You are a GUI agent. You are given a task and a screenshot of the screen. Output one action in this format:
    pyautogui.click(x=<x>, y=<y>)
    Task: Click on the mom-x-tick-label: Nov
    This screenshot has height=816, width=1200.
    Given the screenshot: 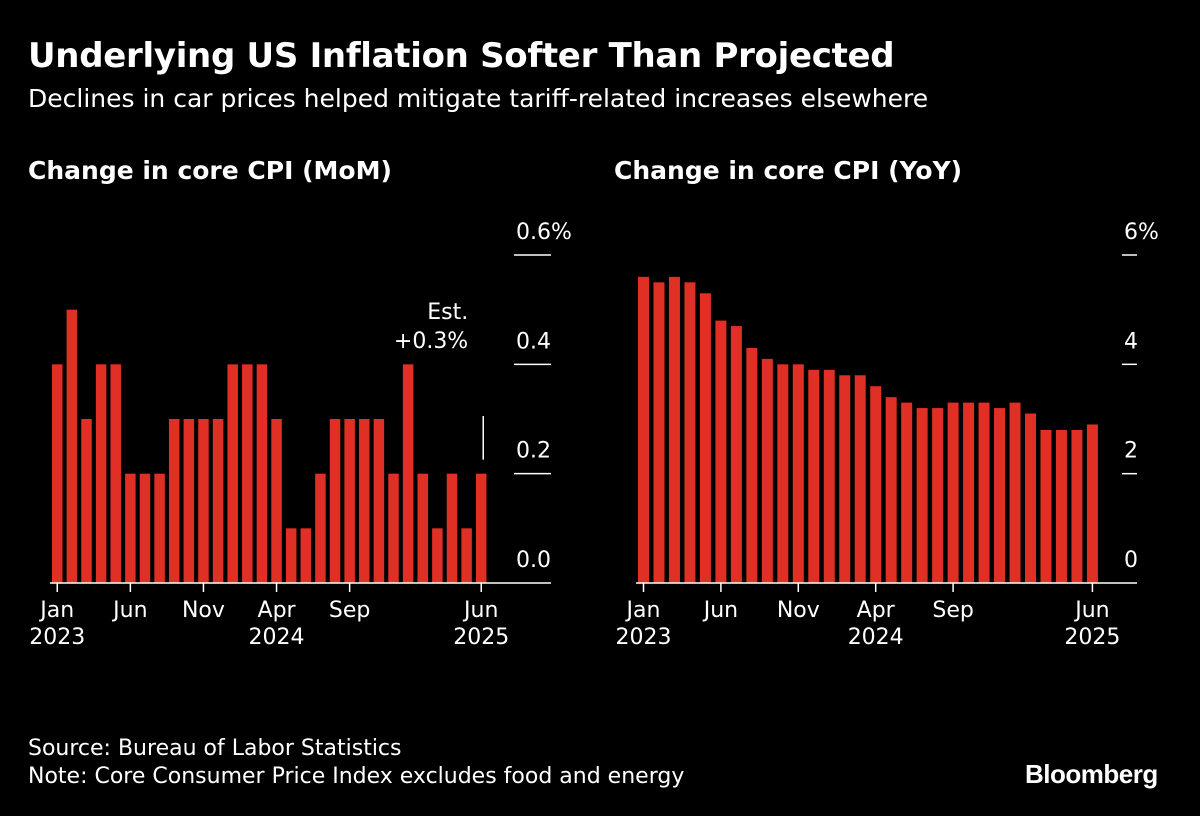 What is the action you would take?
    pyautogui.click(x=203, y=610)
    